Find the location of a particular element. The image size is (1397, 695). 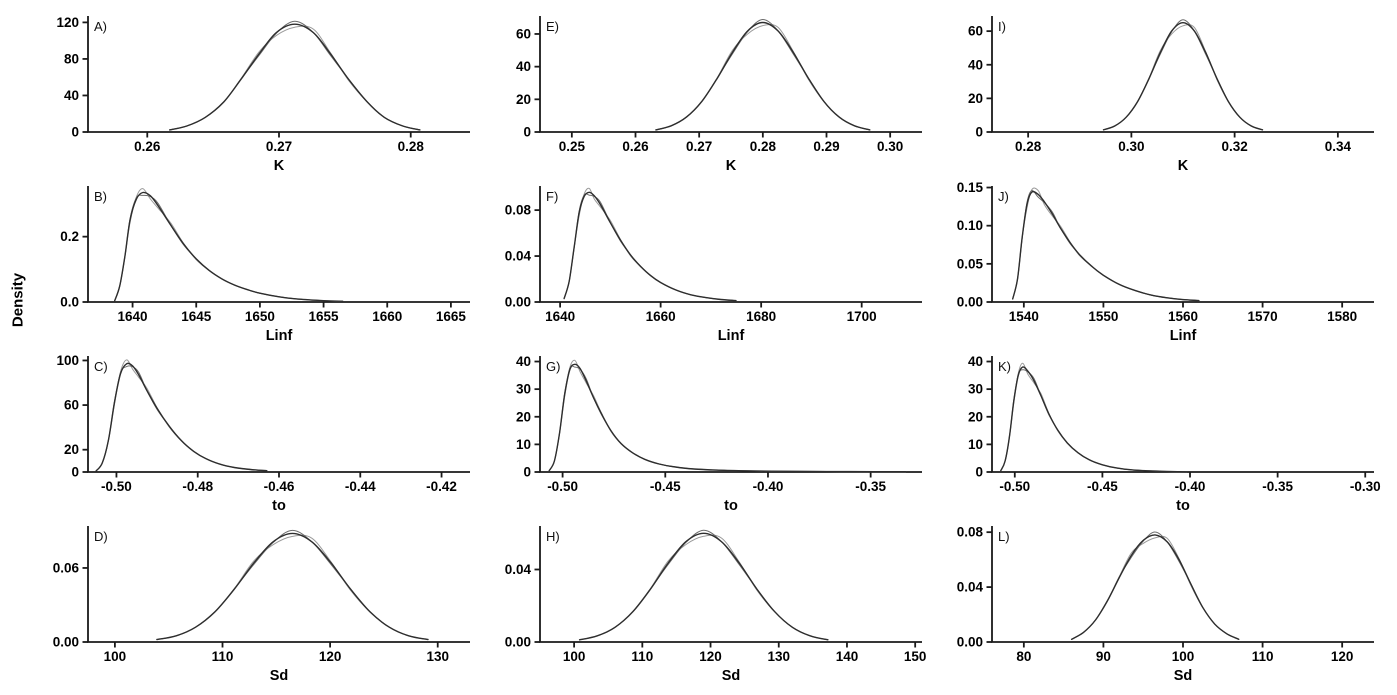

x-tick-label: 1700 is located at coordinates (862, 316).